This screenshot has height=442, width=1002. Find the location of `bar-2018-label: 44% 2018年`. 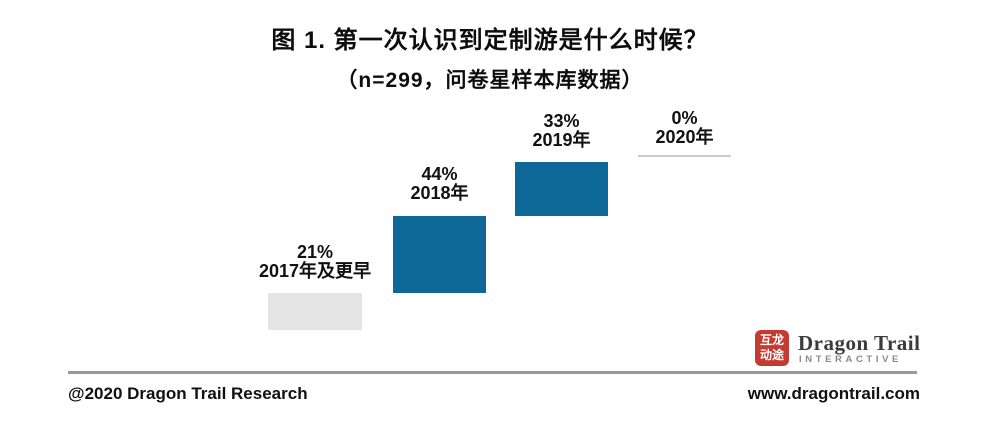

bar-2018-label: 44% 2018年 is located at coordinates (439, 184).